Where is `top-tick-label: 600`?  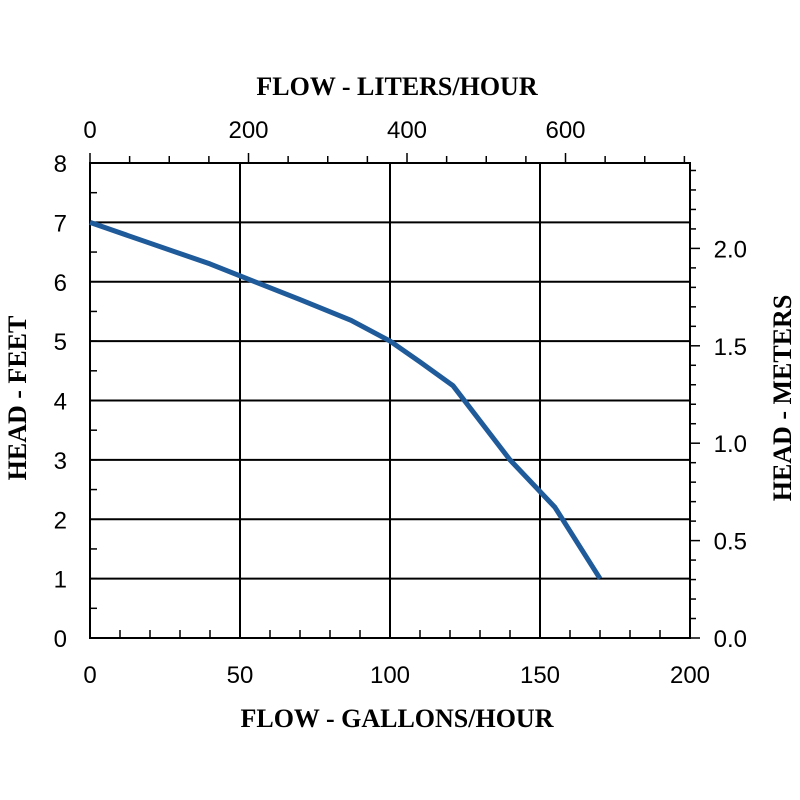
top-tick-label: 600 is located at coordinates (565, 130).